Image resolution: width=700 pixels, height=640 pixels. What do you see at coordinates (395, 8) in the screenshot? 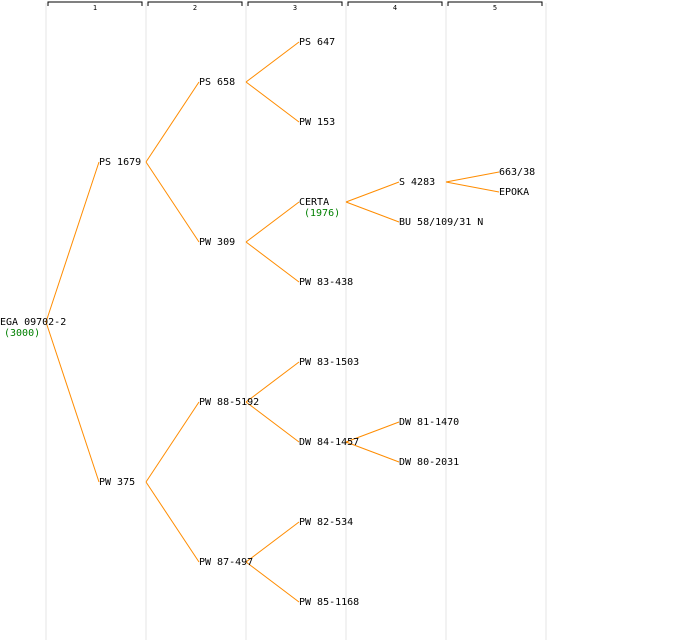
I see `generation-label: 4` at bounding box center [395, 8].